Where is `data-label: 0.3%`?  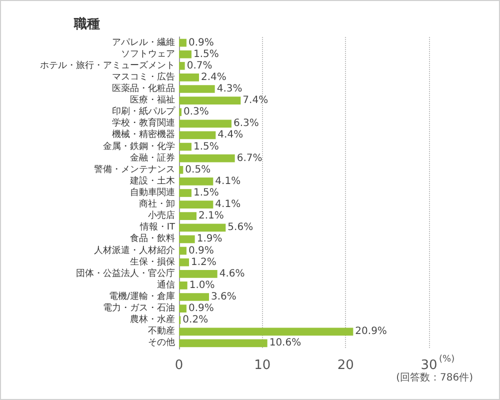 data-label: 0.3% is located at coordinates (196, 112).